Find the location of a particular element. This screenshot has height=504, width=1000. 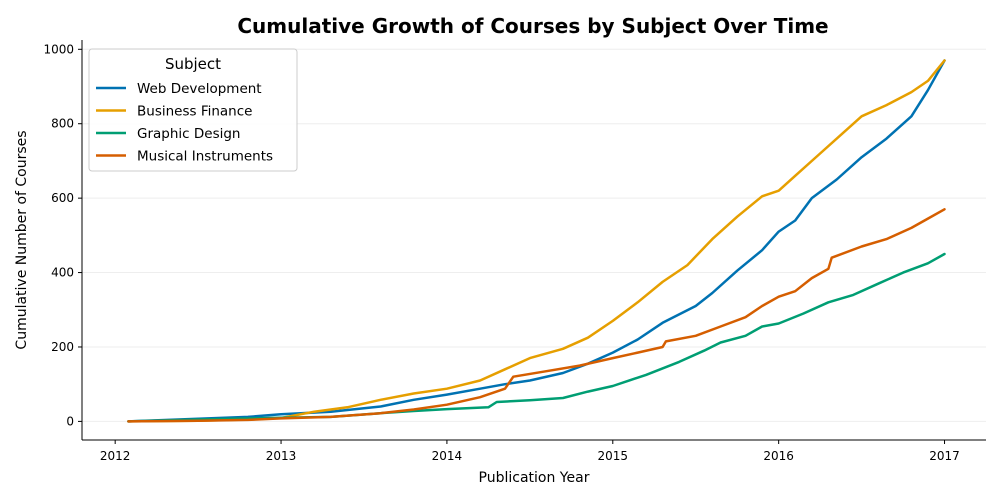

legend-box is located at coordinates (193, 110).